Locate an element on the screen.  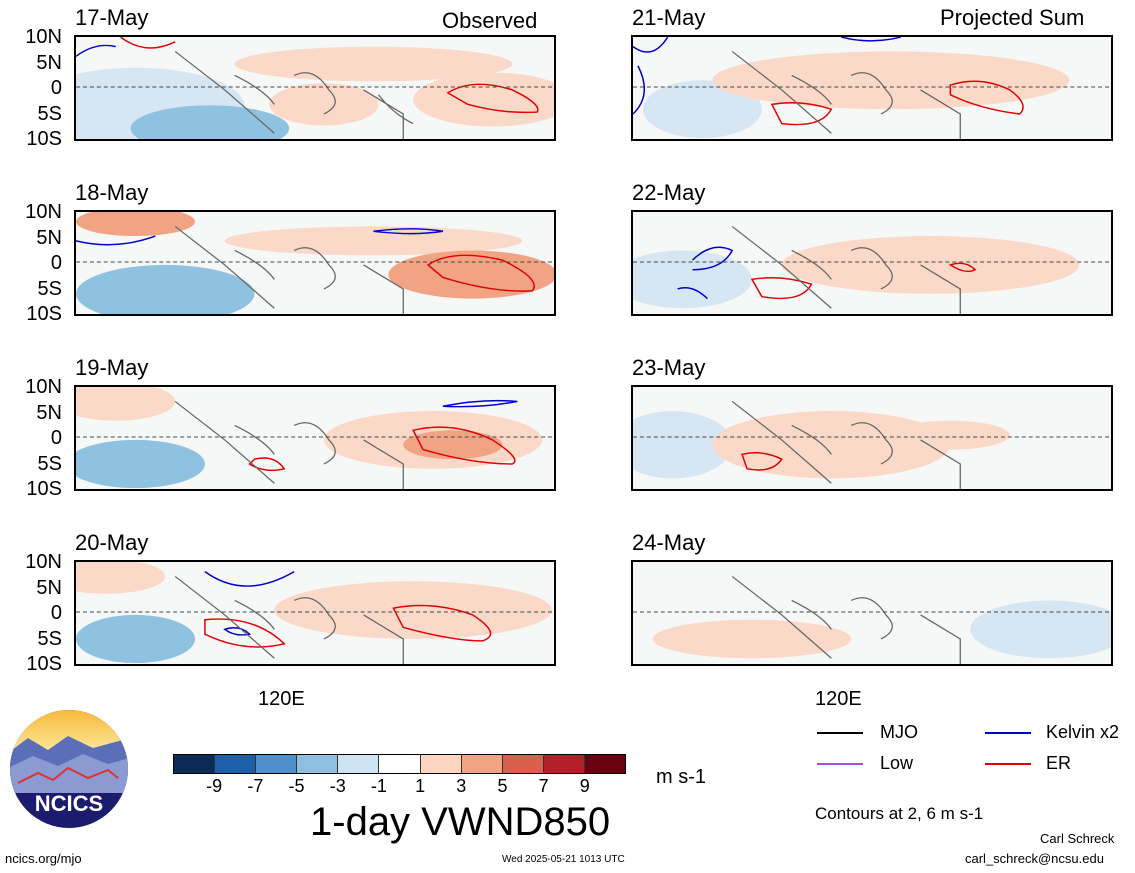
map-23-may is located at coordinates (872, 438).